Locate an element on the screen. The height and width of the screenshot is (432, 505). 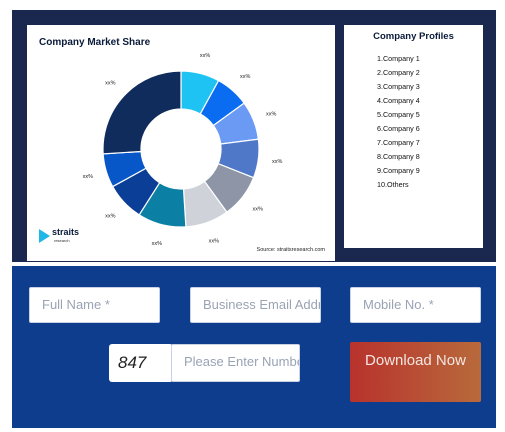
profile-item: 4.Company 4 is located at coordinates (398, 100).